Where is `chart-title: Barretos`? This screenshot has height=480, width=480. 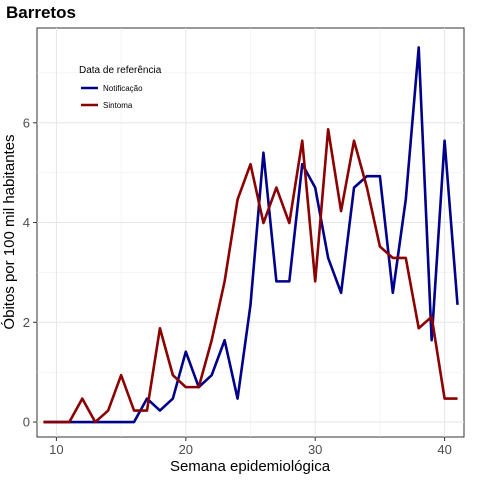
chart-title: Barretos is located at coordinates (41, 12).